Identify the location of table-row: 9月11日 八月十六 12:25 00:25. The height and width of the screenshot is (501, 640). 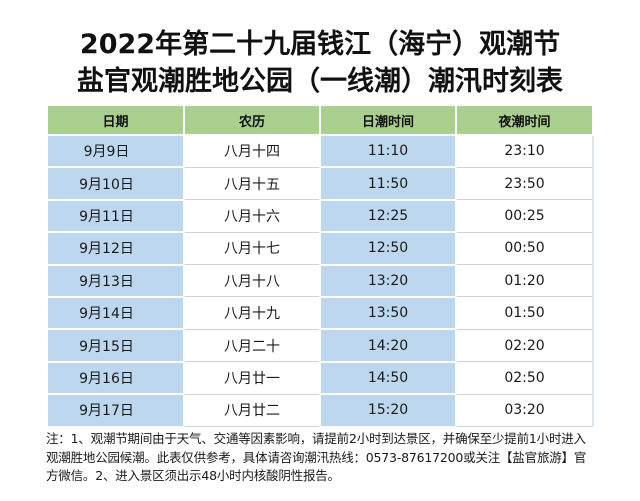
(320, 216).